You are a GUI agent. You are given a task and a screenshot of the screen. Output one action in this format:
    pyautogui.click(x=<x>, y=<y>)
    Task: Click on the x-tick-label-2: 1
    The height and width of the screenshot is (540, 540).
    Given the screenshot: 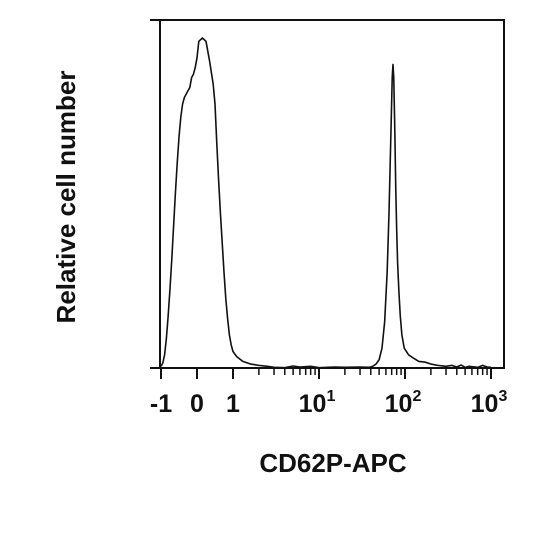 What is the action you would take?
    pyautogui.click(x=233, y=404)
    